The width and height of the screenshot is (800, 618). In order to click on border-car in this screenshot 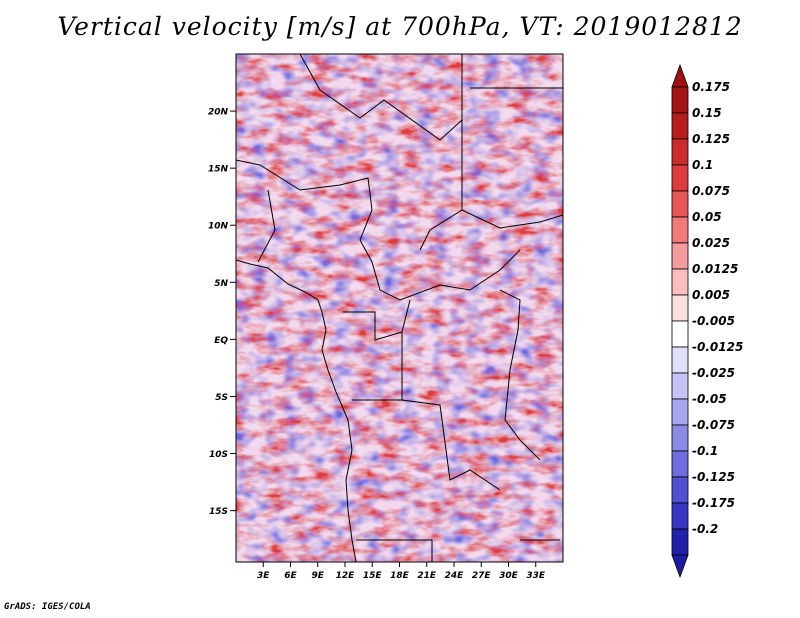, I will do `click(440, 270)`.